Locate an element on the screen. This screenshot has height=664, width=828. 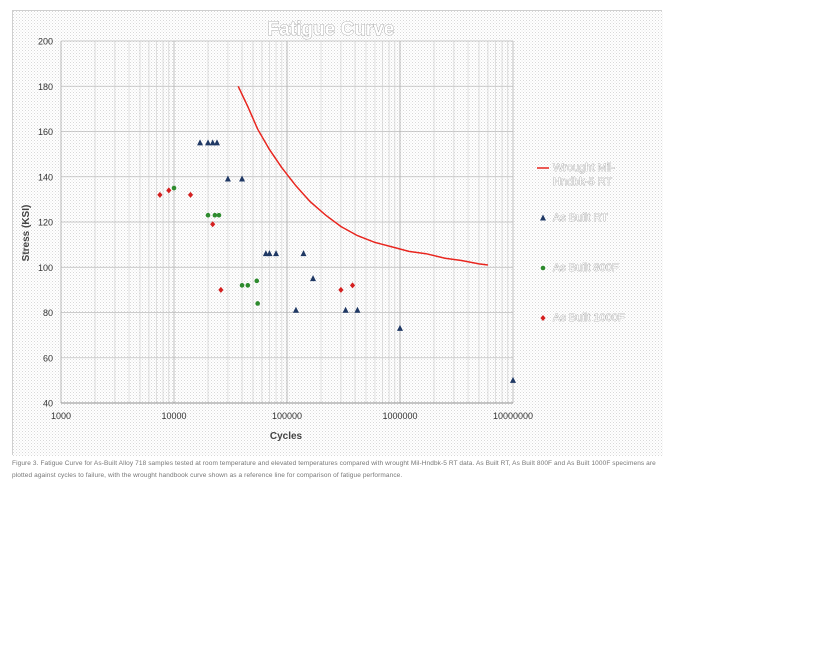
legend-label-line: As Built 1000F is located at coordinates (589, 318).